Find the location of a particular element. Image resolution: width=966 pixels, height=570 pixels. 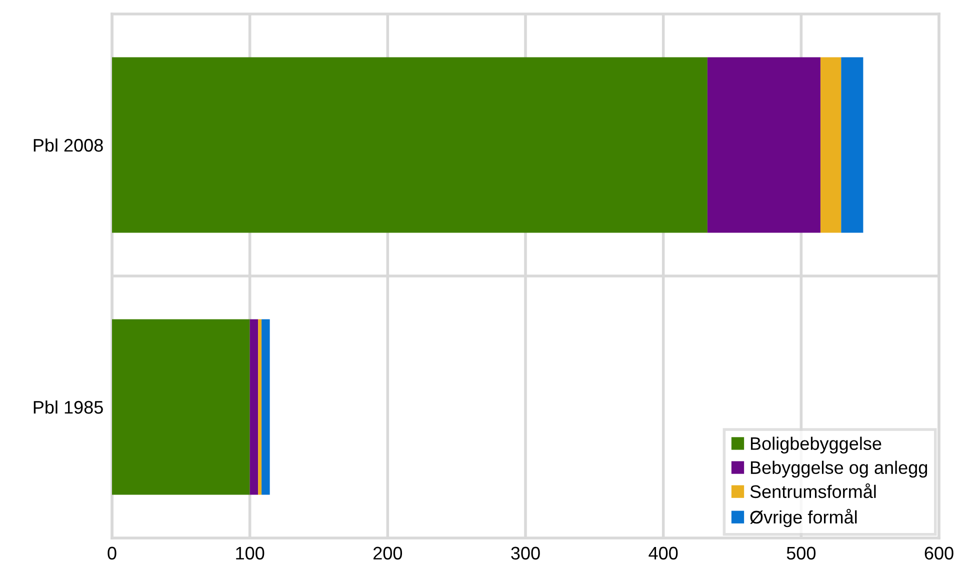

y-tick-label: Pbl 2008 is located at coordinates (68, 145).